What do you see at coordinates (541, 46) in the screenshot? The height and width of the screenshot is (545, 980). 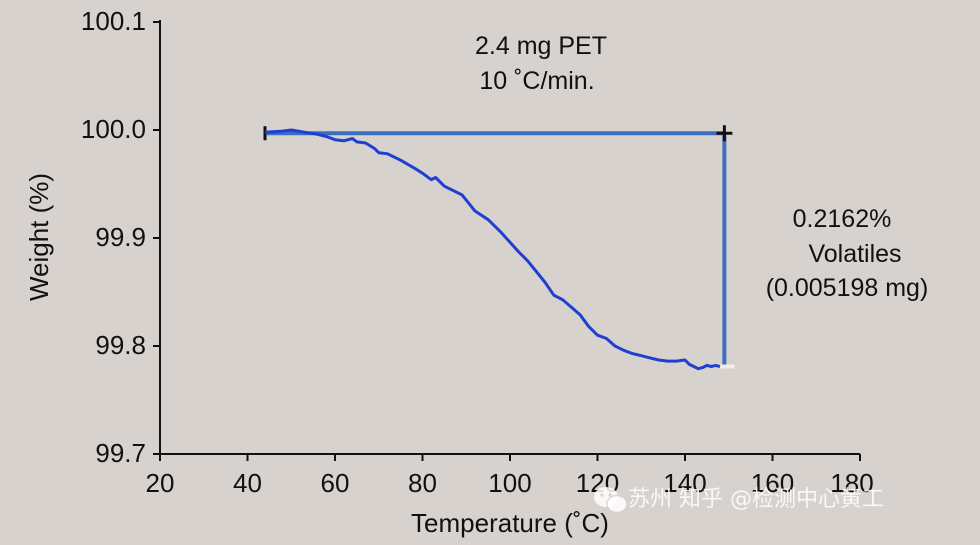 I see `sample-info-line1: 2.4 mg PET` at bounding box center [541, 46].